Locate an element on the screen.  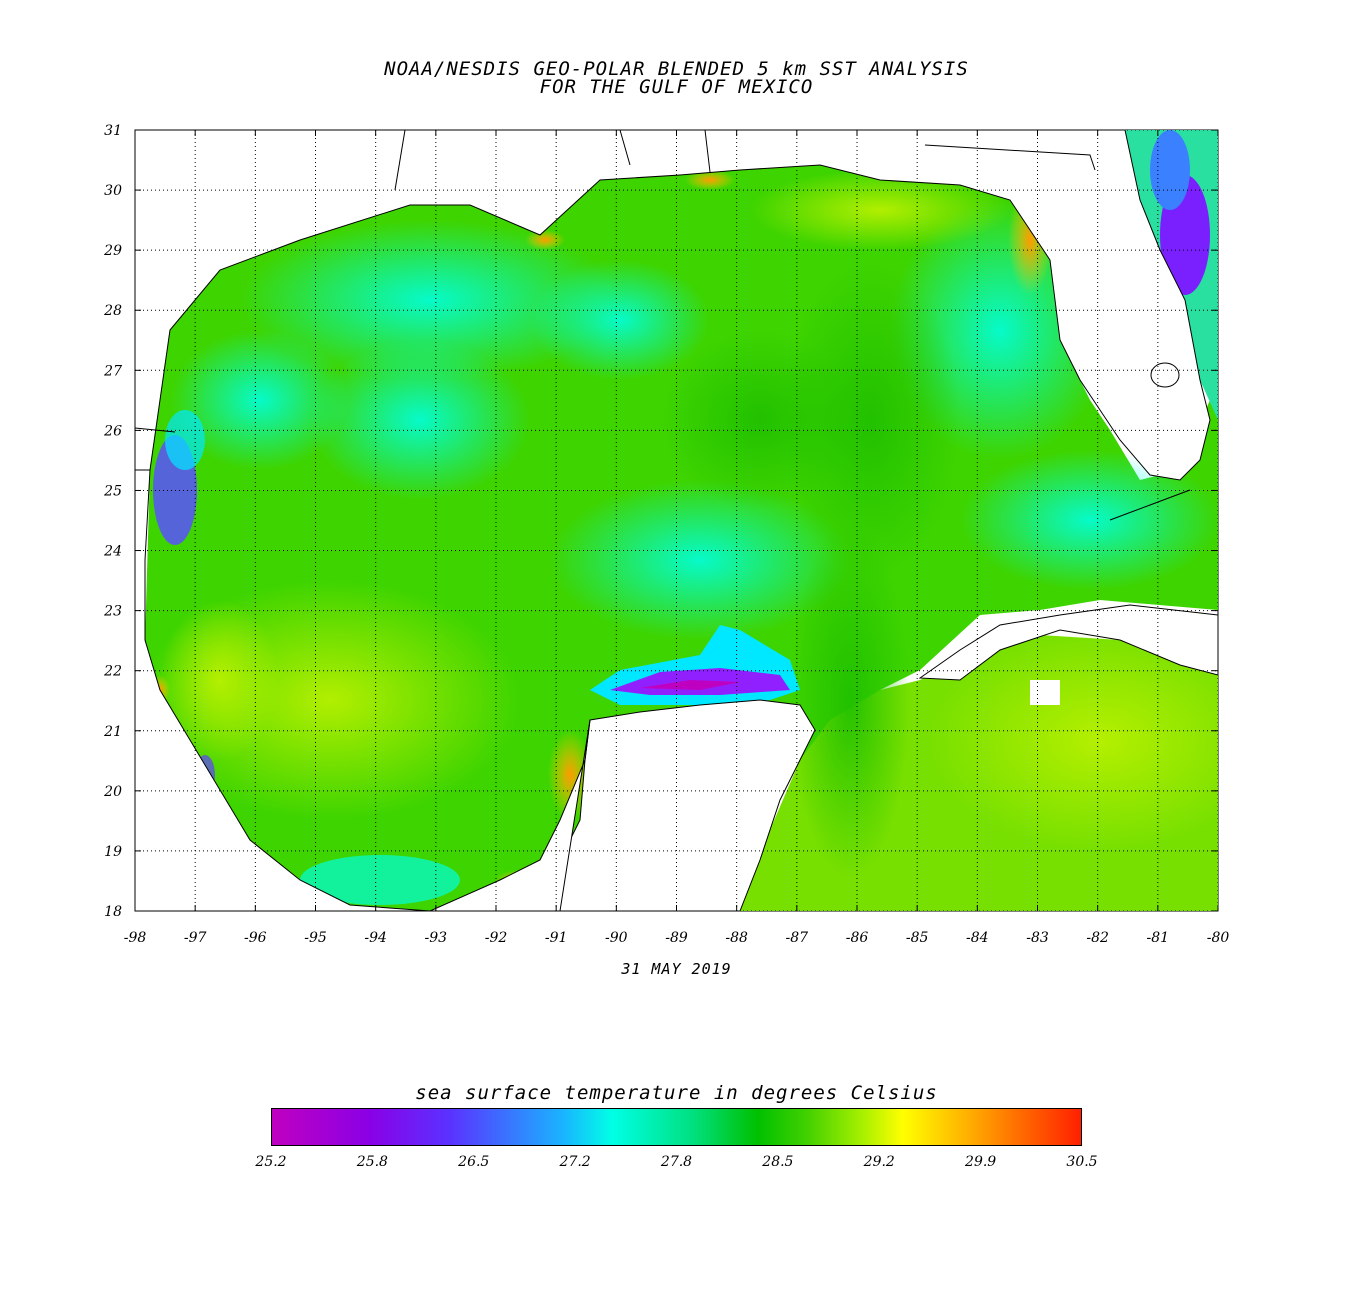
lat-tick-label: 31 is located at coordinates (113, 131).